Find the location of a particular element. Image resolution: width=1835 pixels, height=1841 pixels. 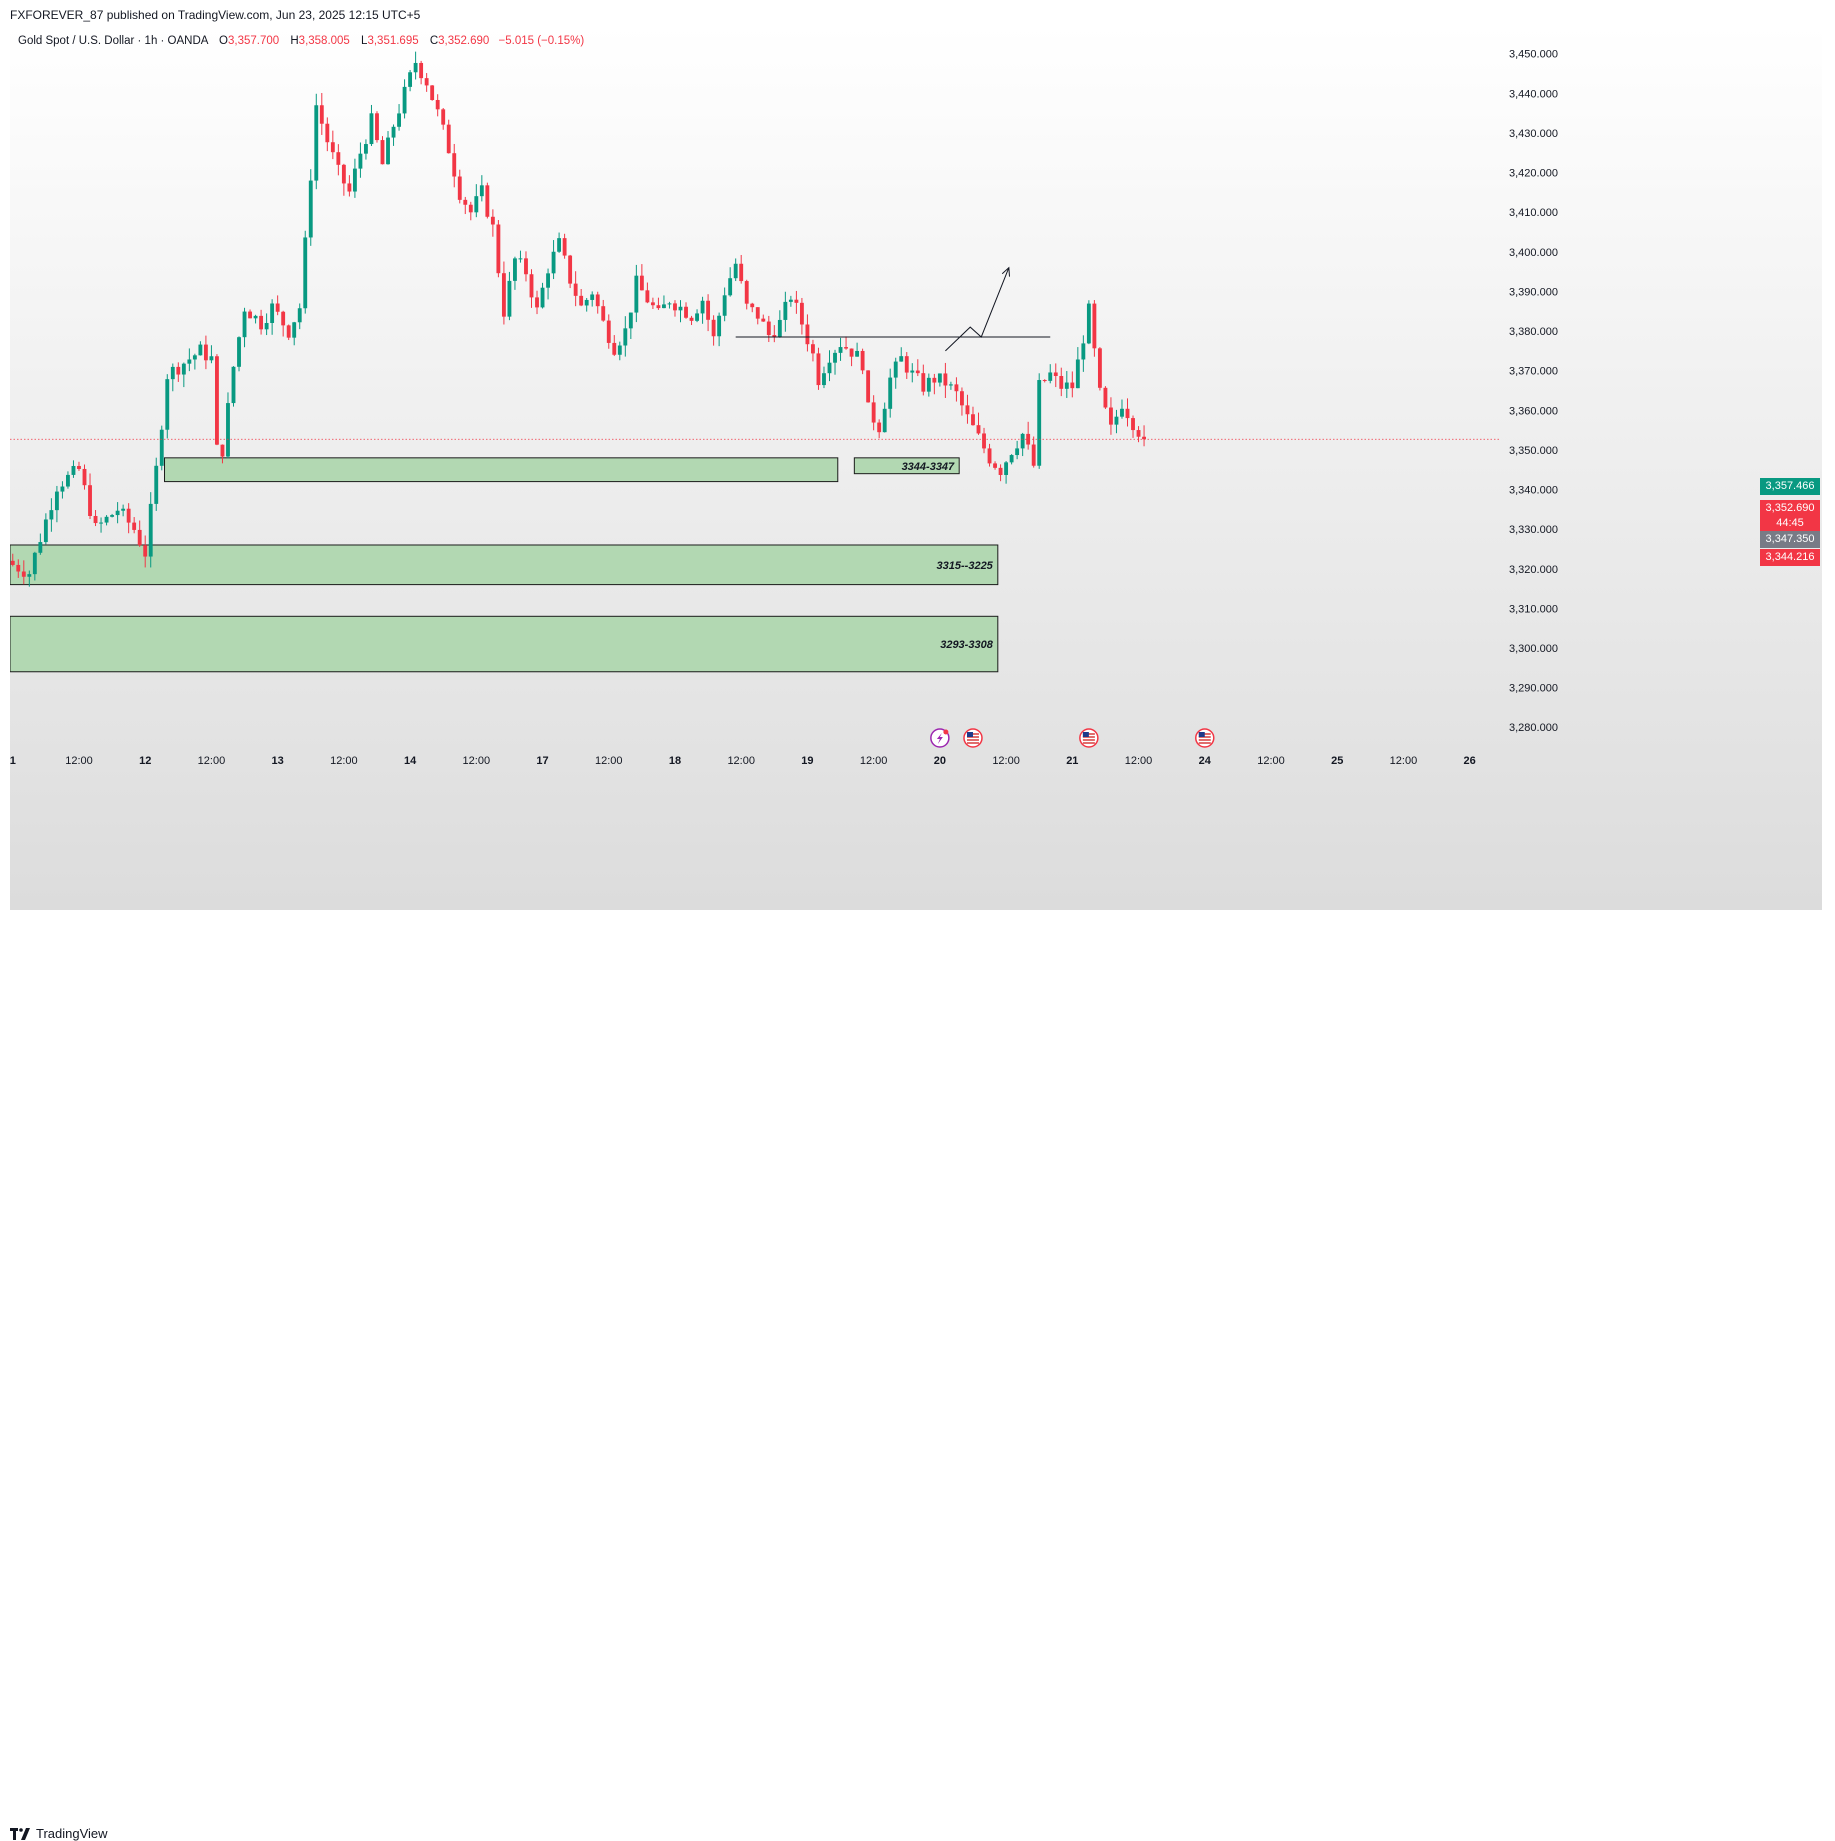

y-tick-label: 3,390.000 is located at coordinates (1533, 292).